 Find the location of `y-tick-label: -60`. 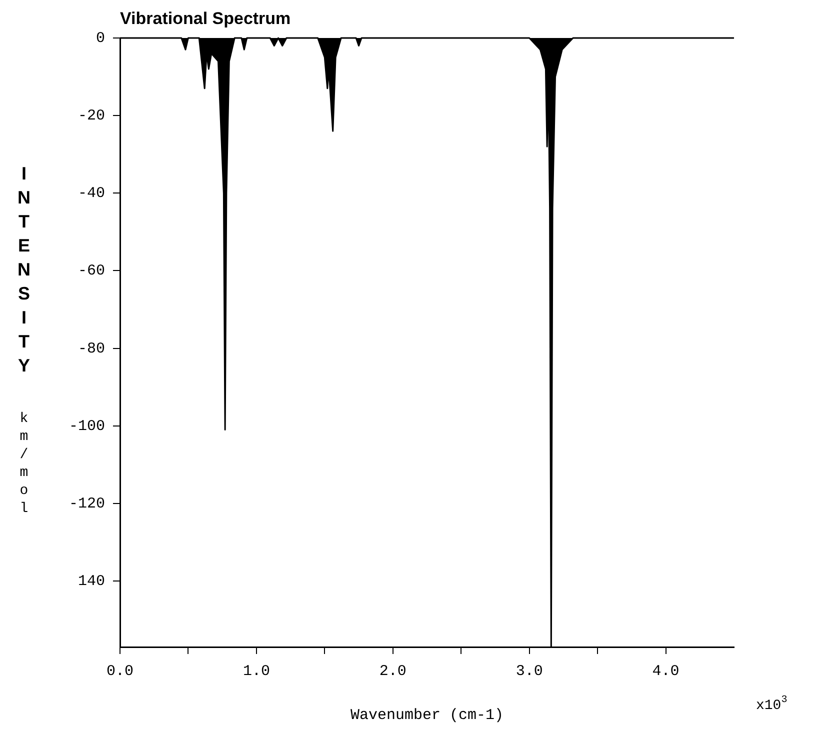

y-tick-label: -60 is located at coordinates (91, 271).